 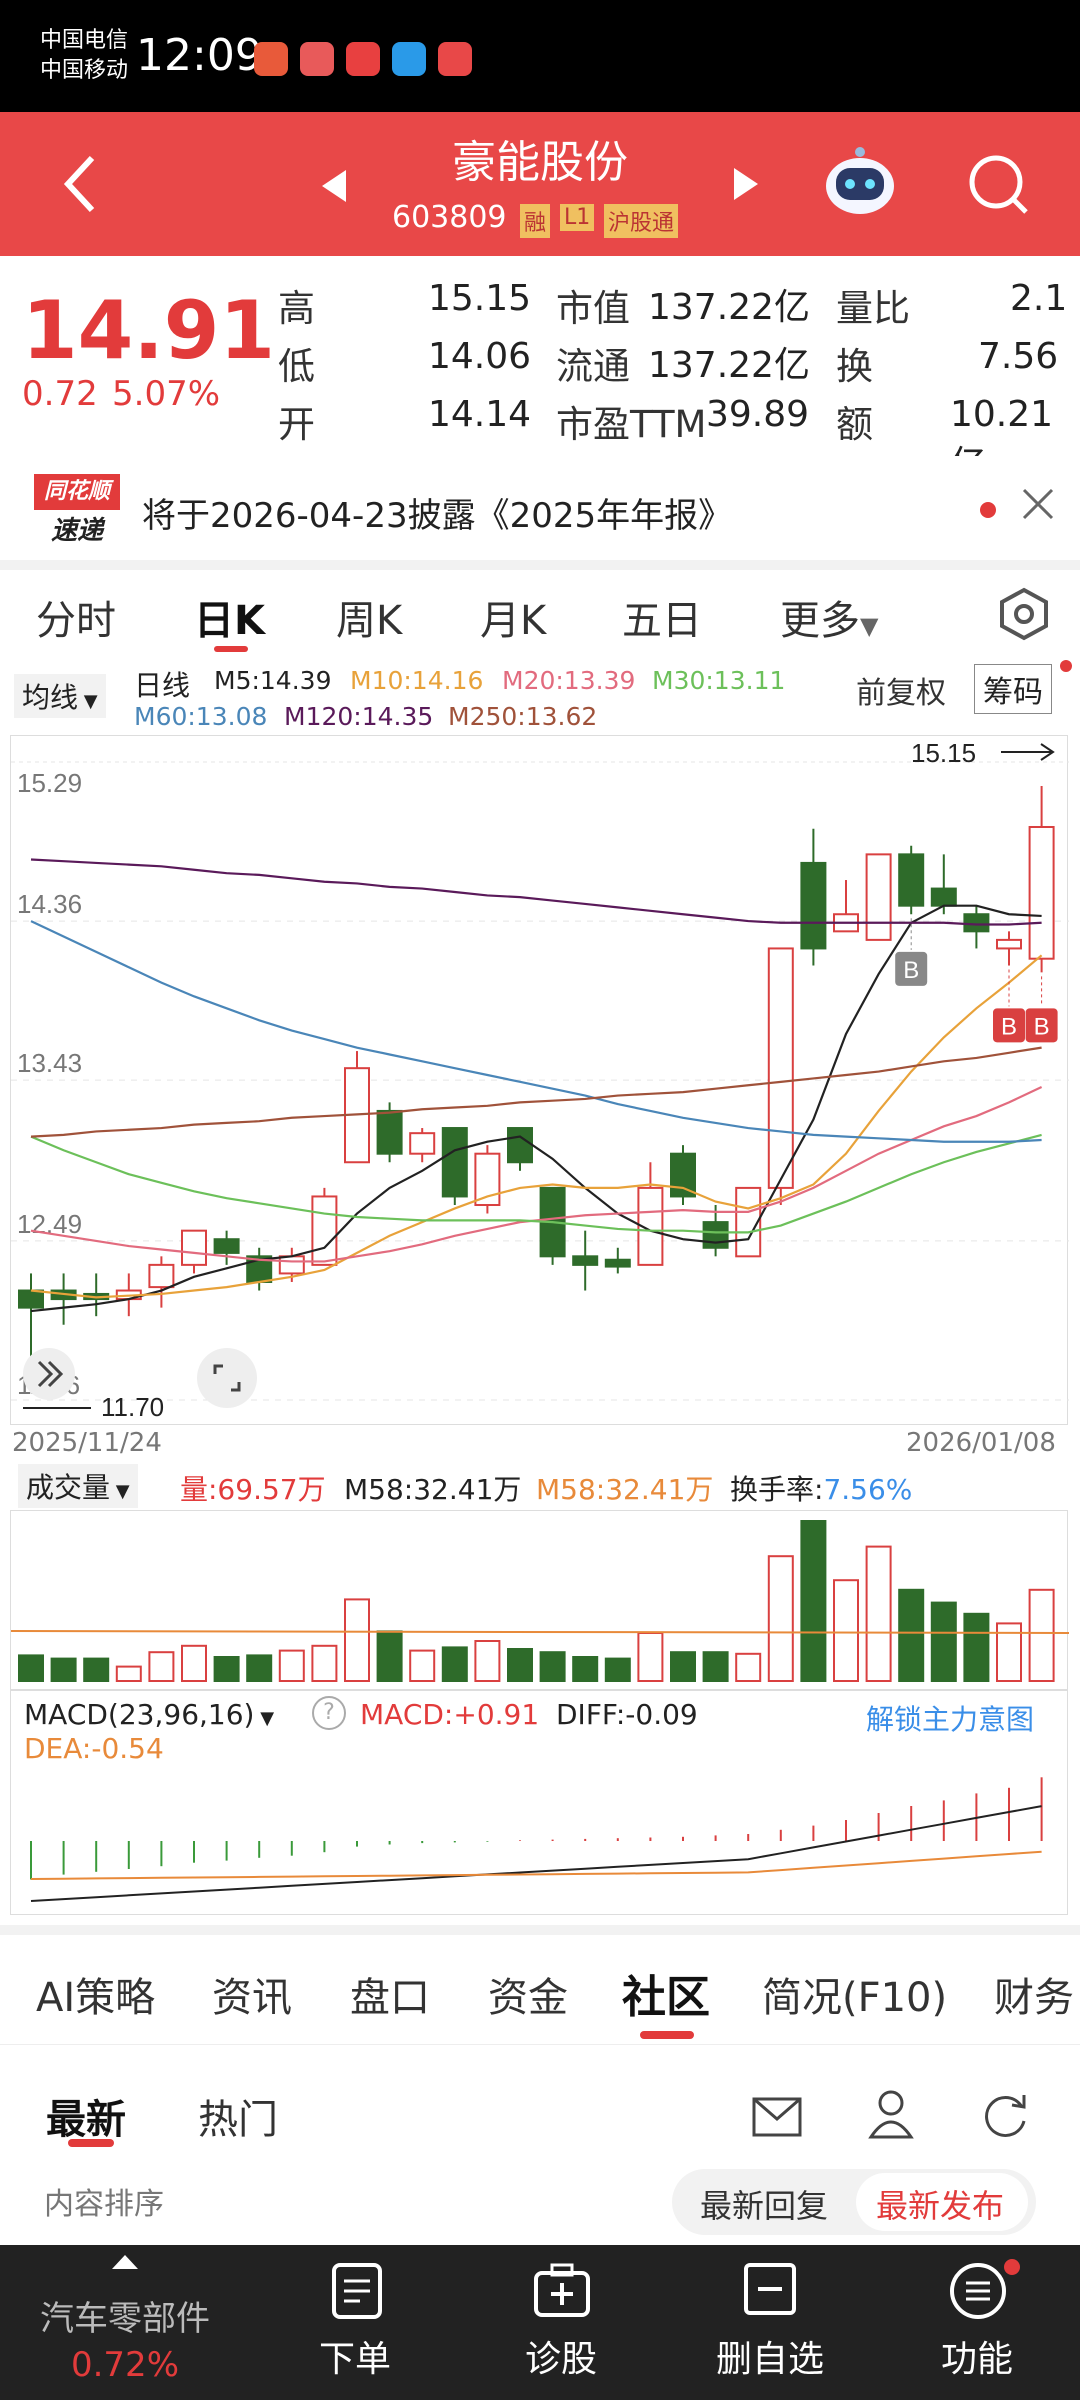 I want to click on period-label: 日线, so click(x=162, y=685).